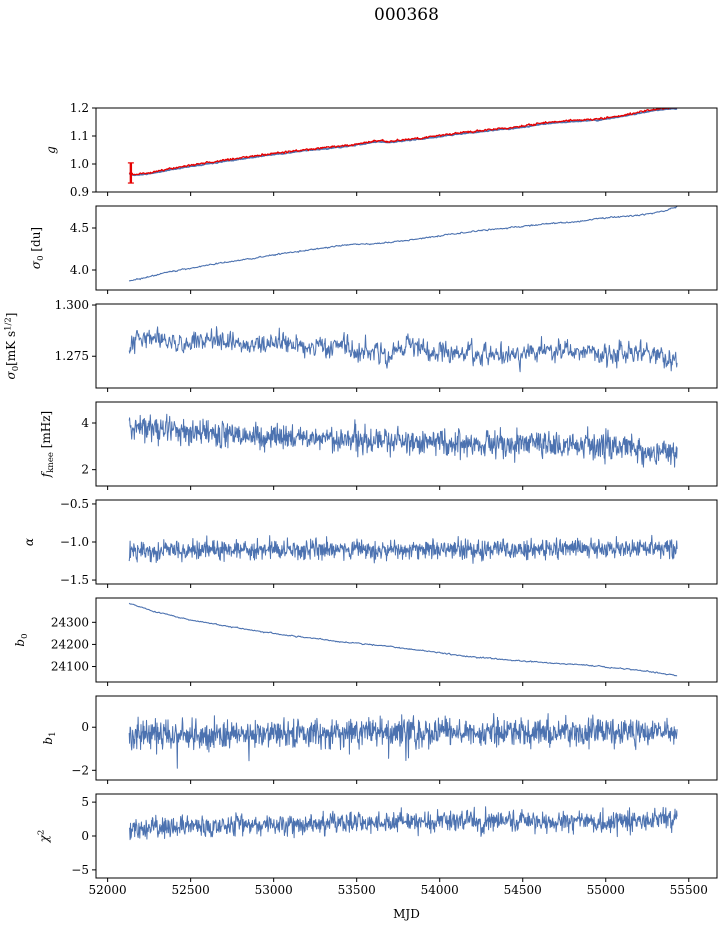  I want to click on series-sigma0-mks, so click(403, 349).